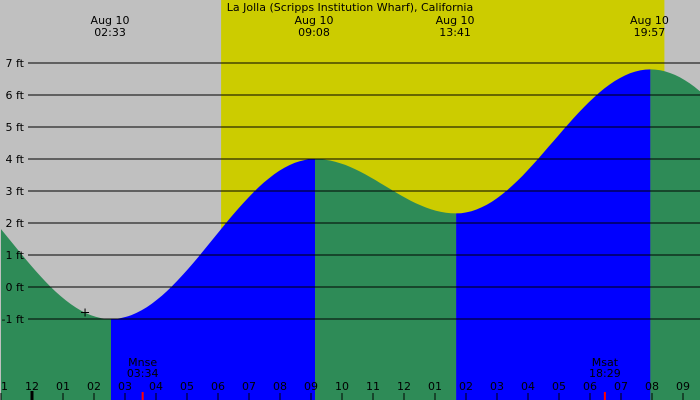  Describe the element at coordinates (605, 362) in the screenshot. I see `moon-event-label: Msat` at that location.